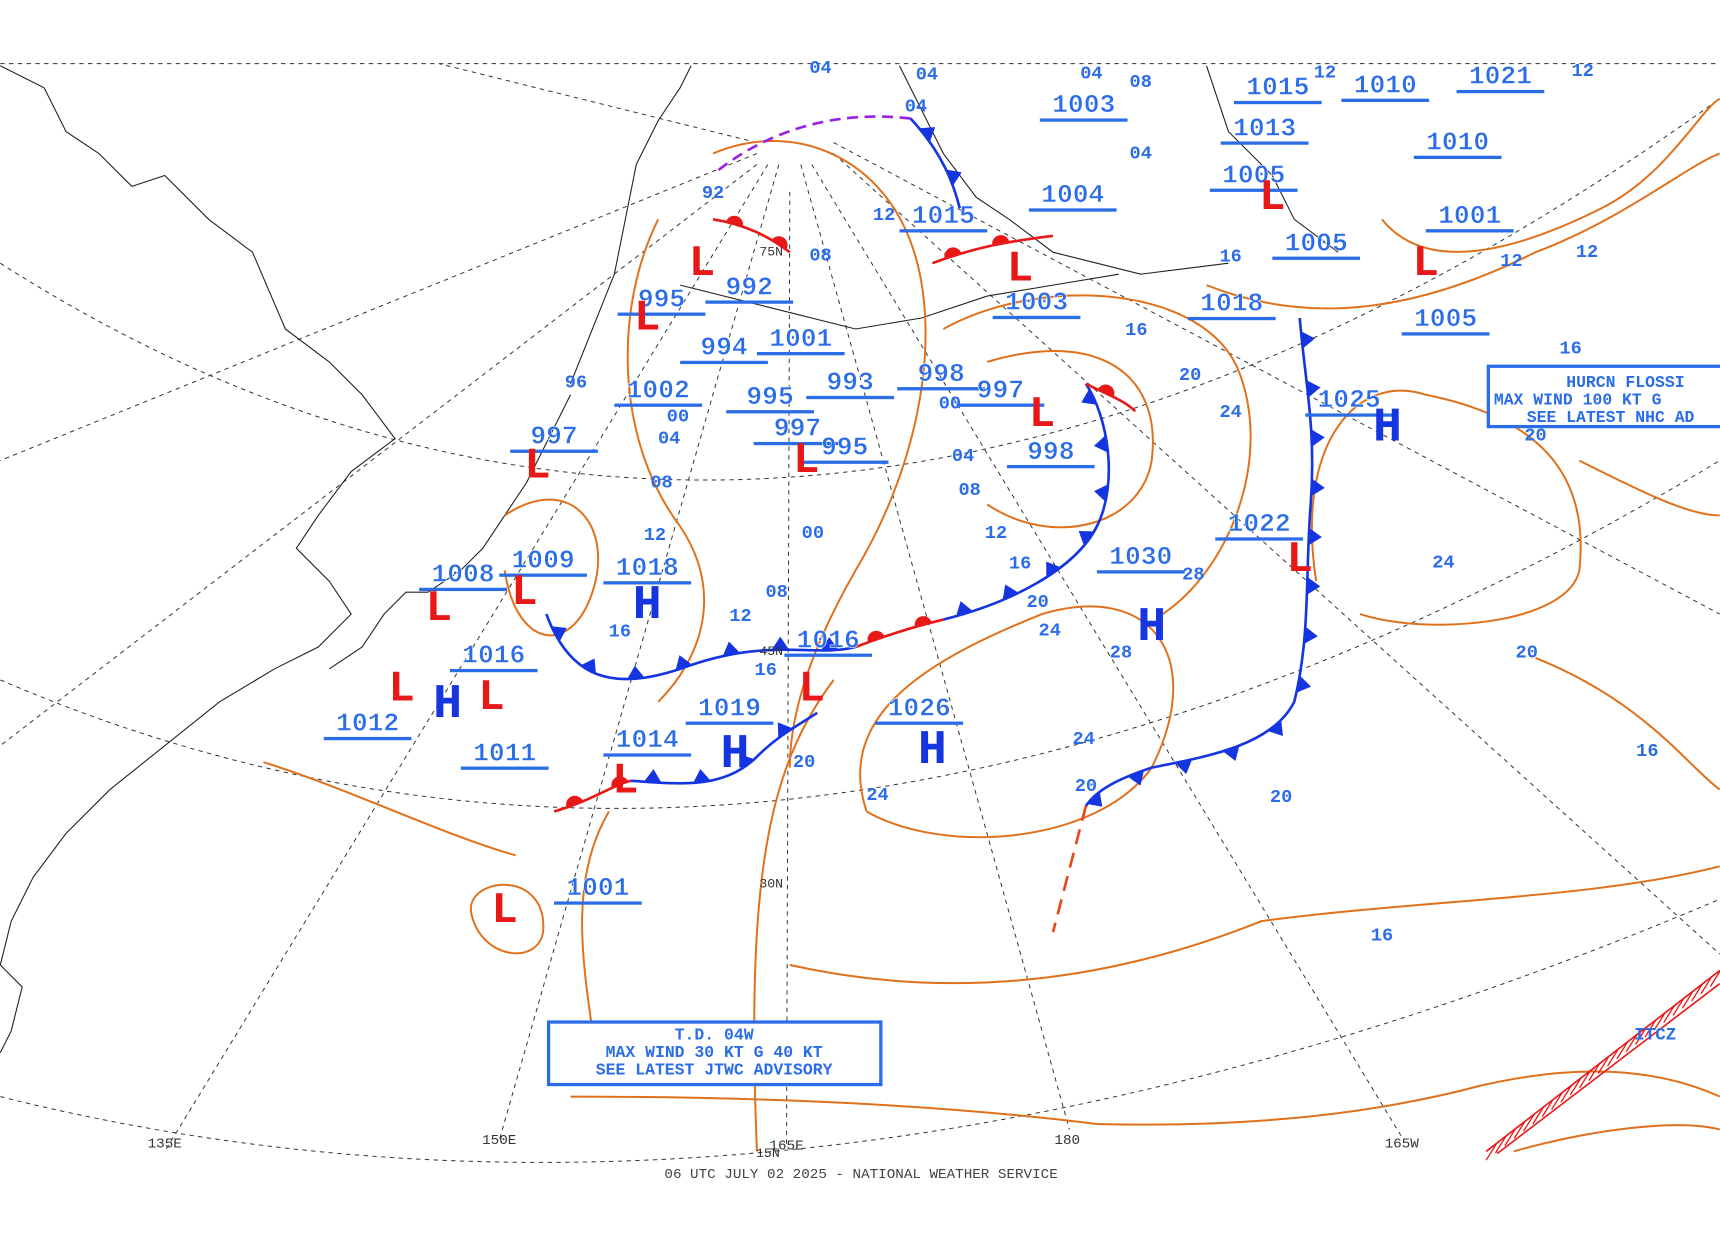 This screenshot has height=1260, width=1720. I want to click on pressure-label: 1011, so click(504, 753).